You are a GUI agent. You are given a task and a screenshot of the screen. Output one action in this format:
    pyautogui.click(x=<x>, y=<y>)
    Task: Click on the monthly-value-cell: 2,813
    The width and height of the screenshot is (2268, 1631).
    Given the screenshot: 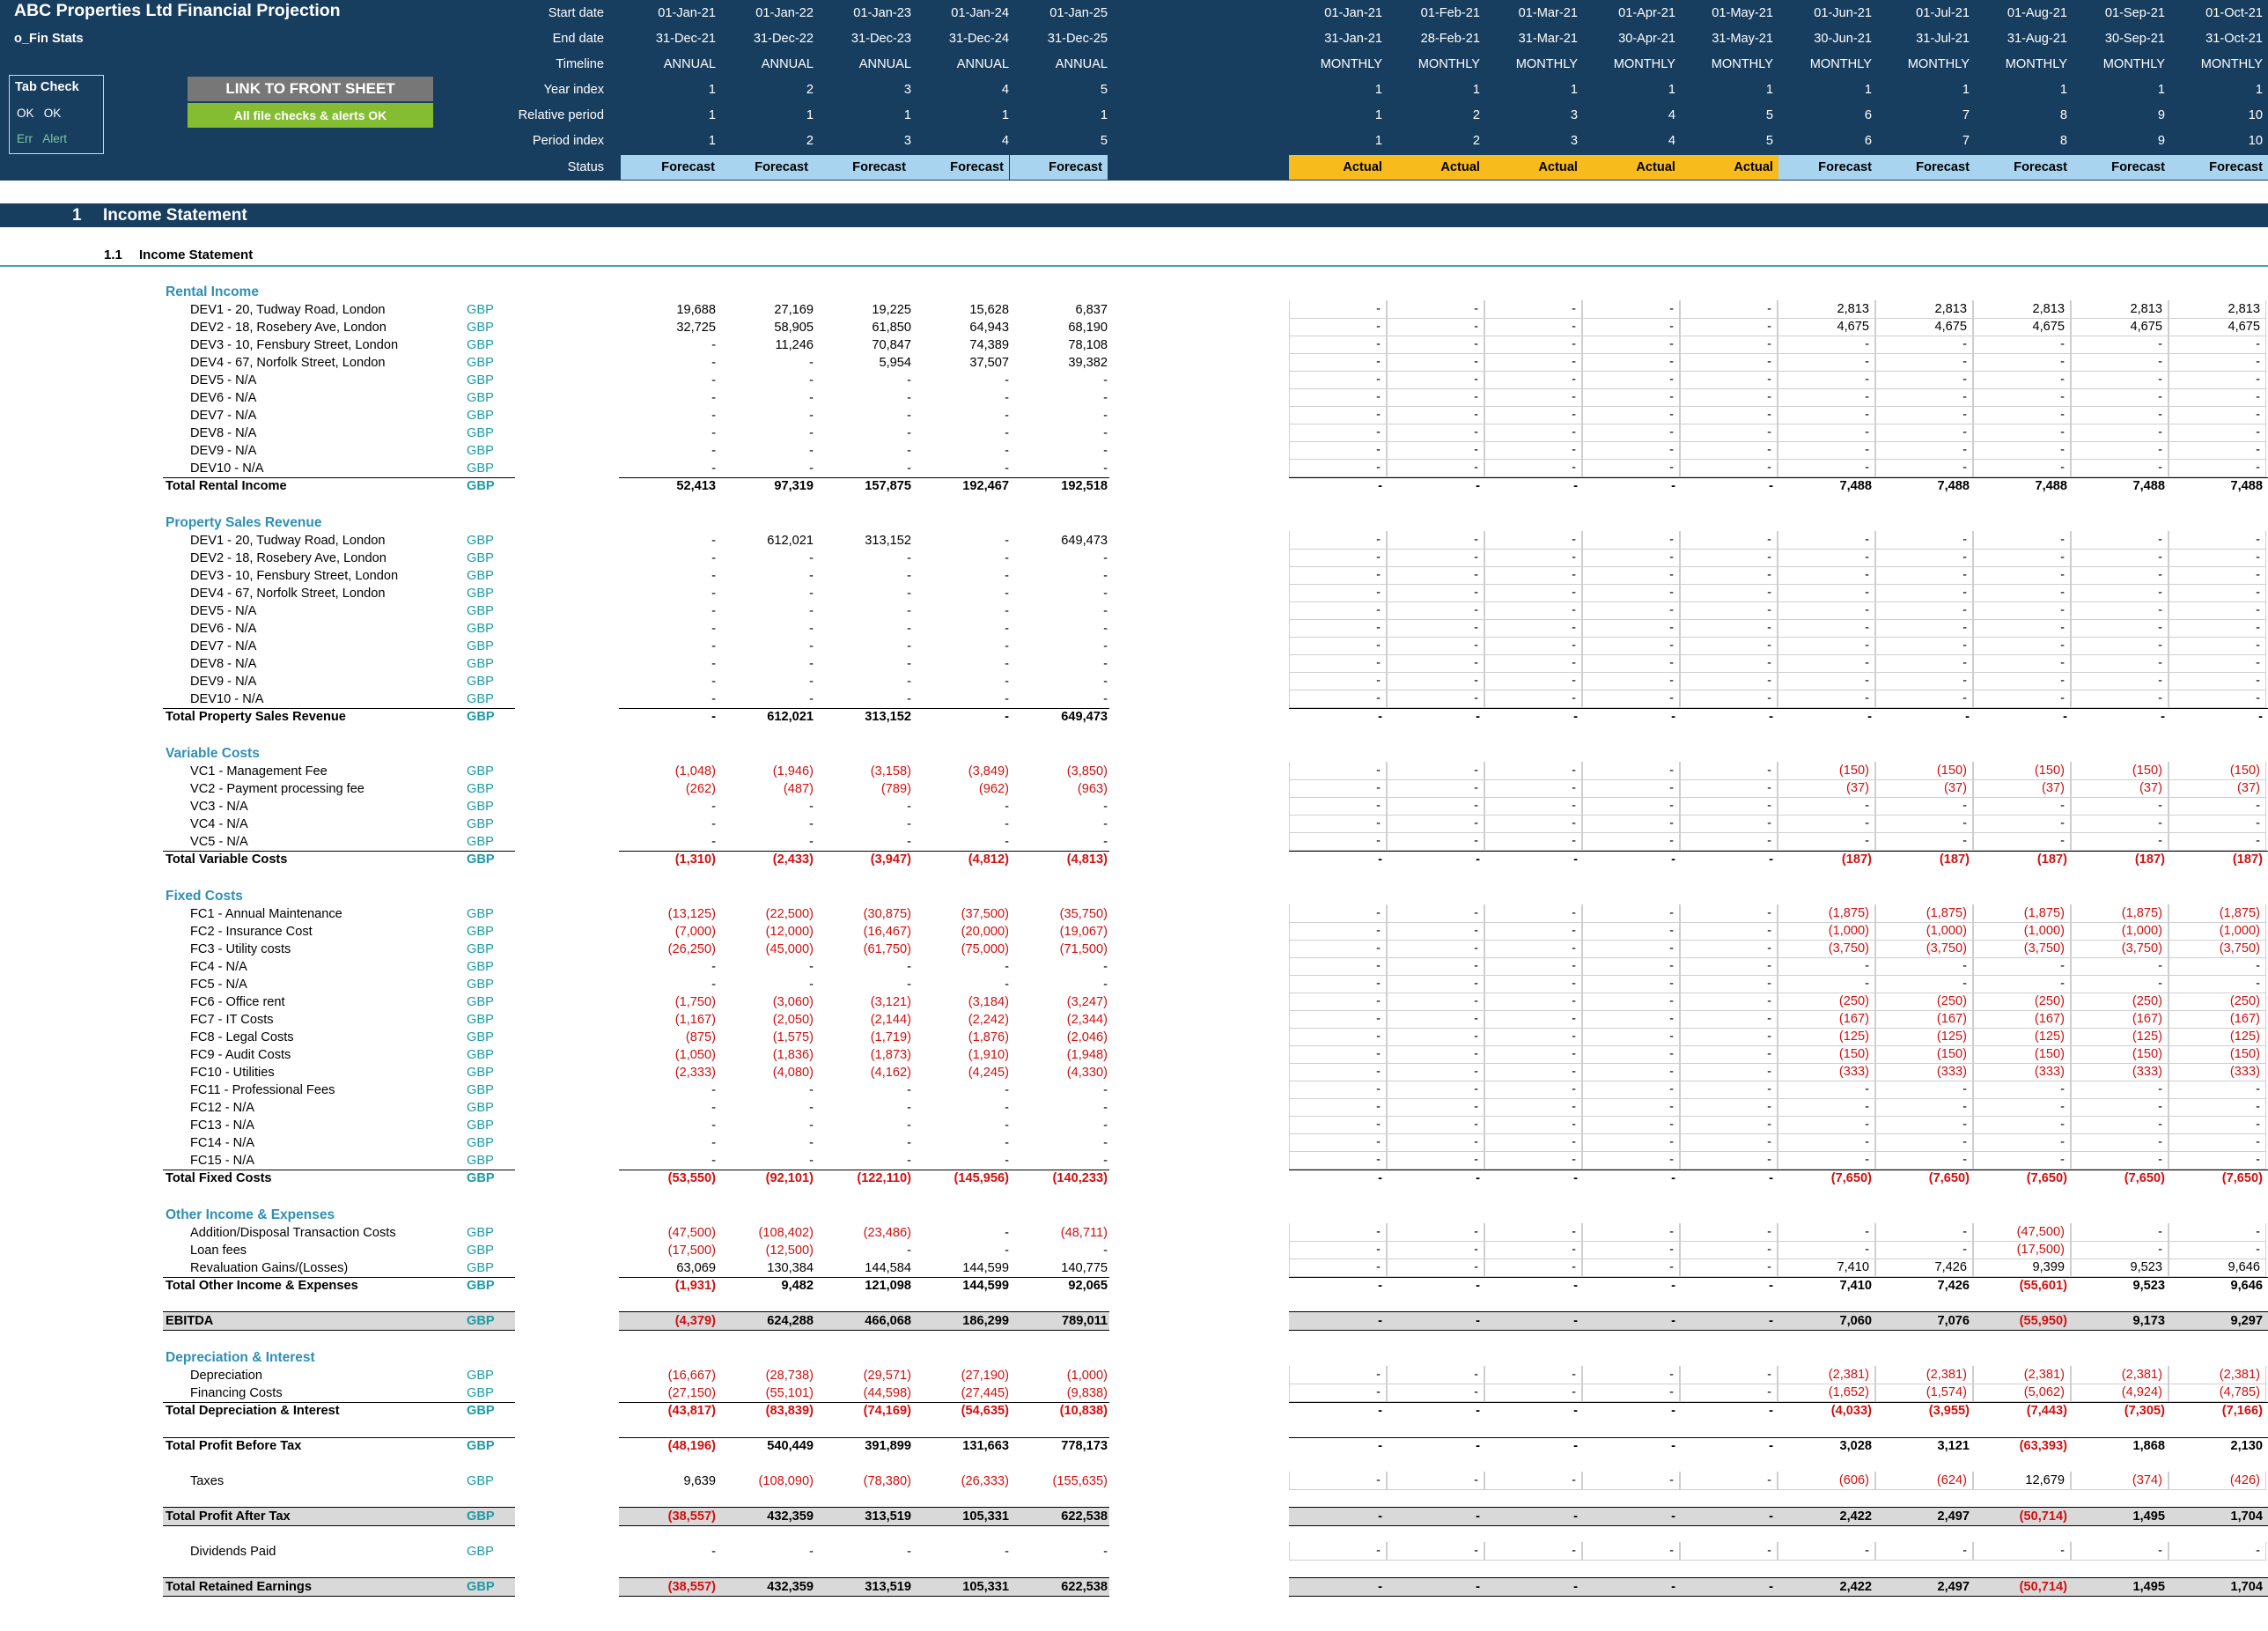 What is the action you would take?
    pyautogui.click(x=2022, y=309)
    